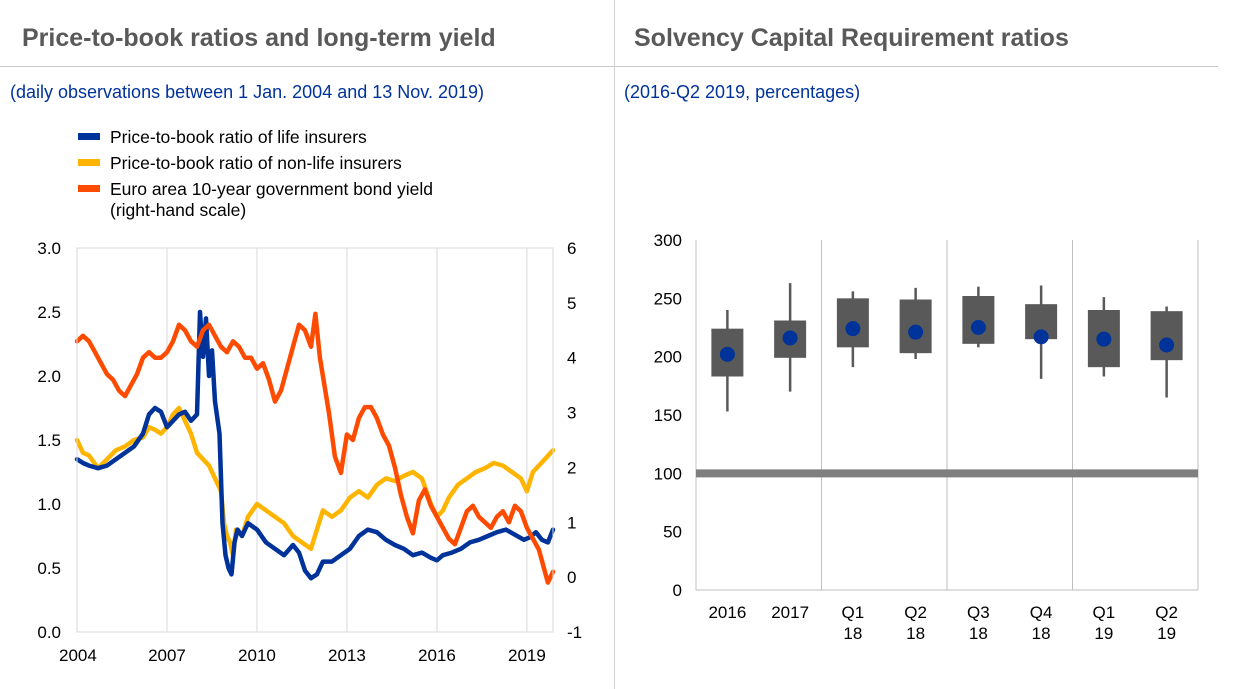 The height and width of the screenshot is (689, 1240). I want to click on left-y-tick-label: 1.0, so click(49, 504).